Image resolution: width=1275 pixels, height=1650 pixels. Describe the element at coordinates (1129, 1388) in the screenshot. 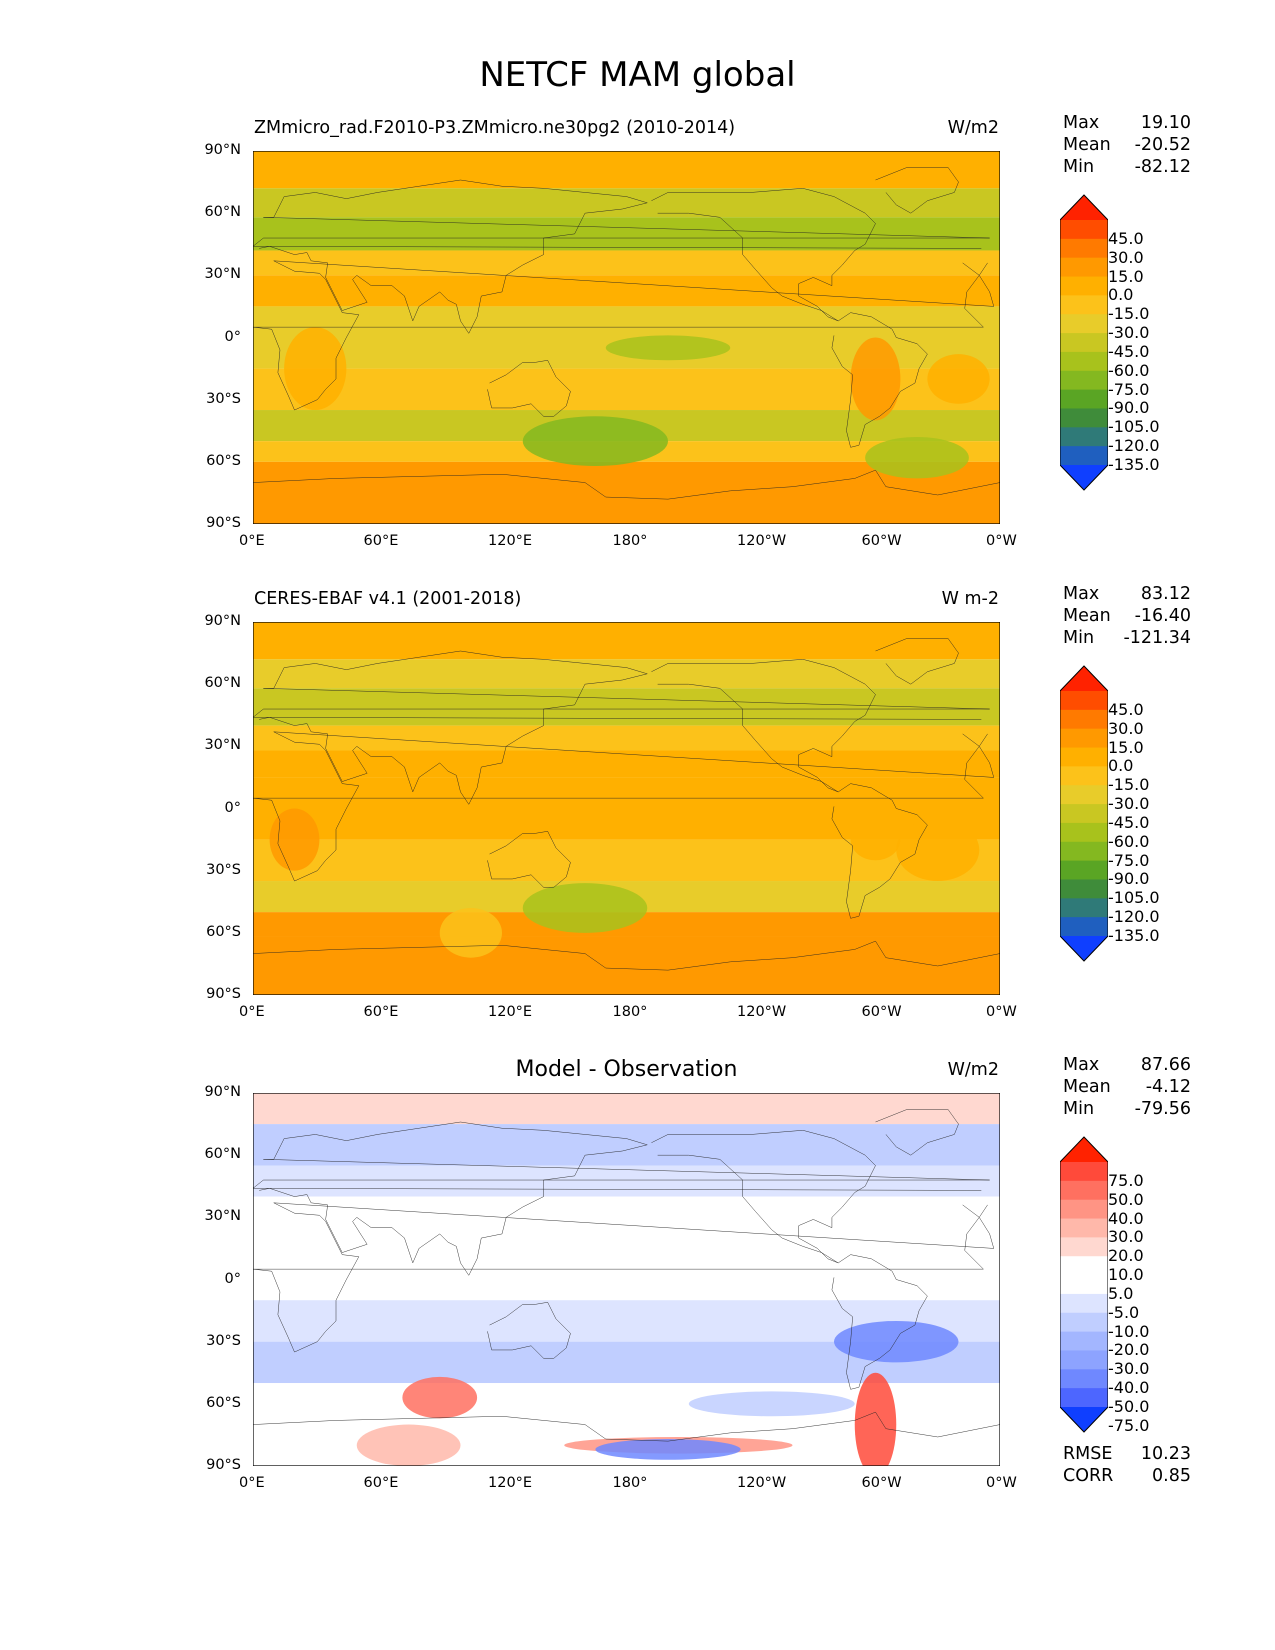

I see `colorbar-tick-label: -40.0` at that location.